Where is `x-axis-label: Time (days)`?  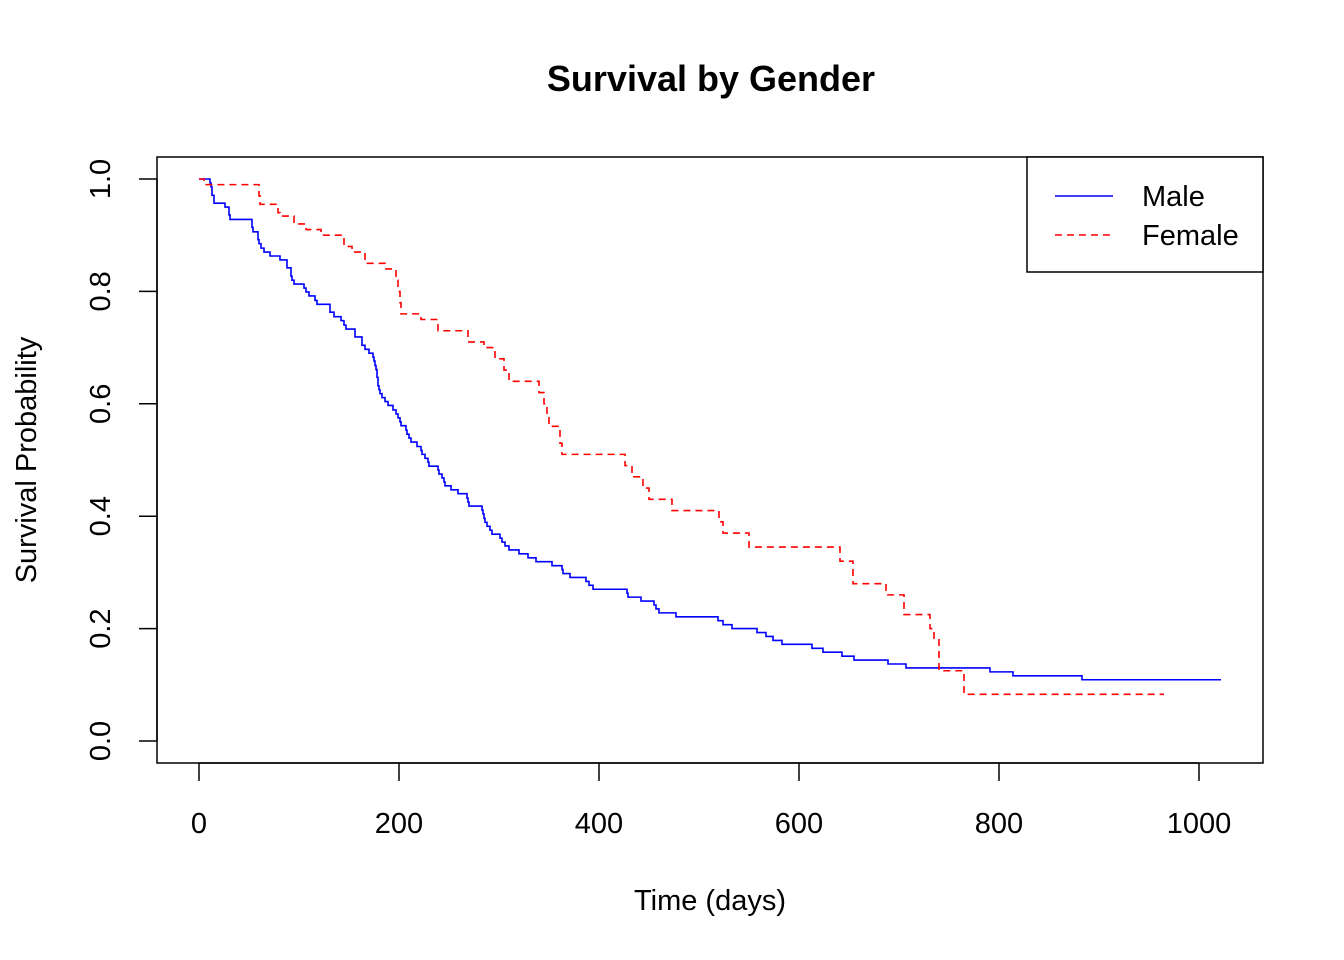 x-axis-label: Time (days) is located at coordinates (710, 901).